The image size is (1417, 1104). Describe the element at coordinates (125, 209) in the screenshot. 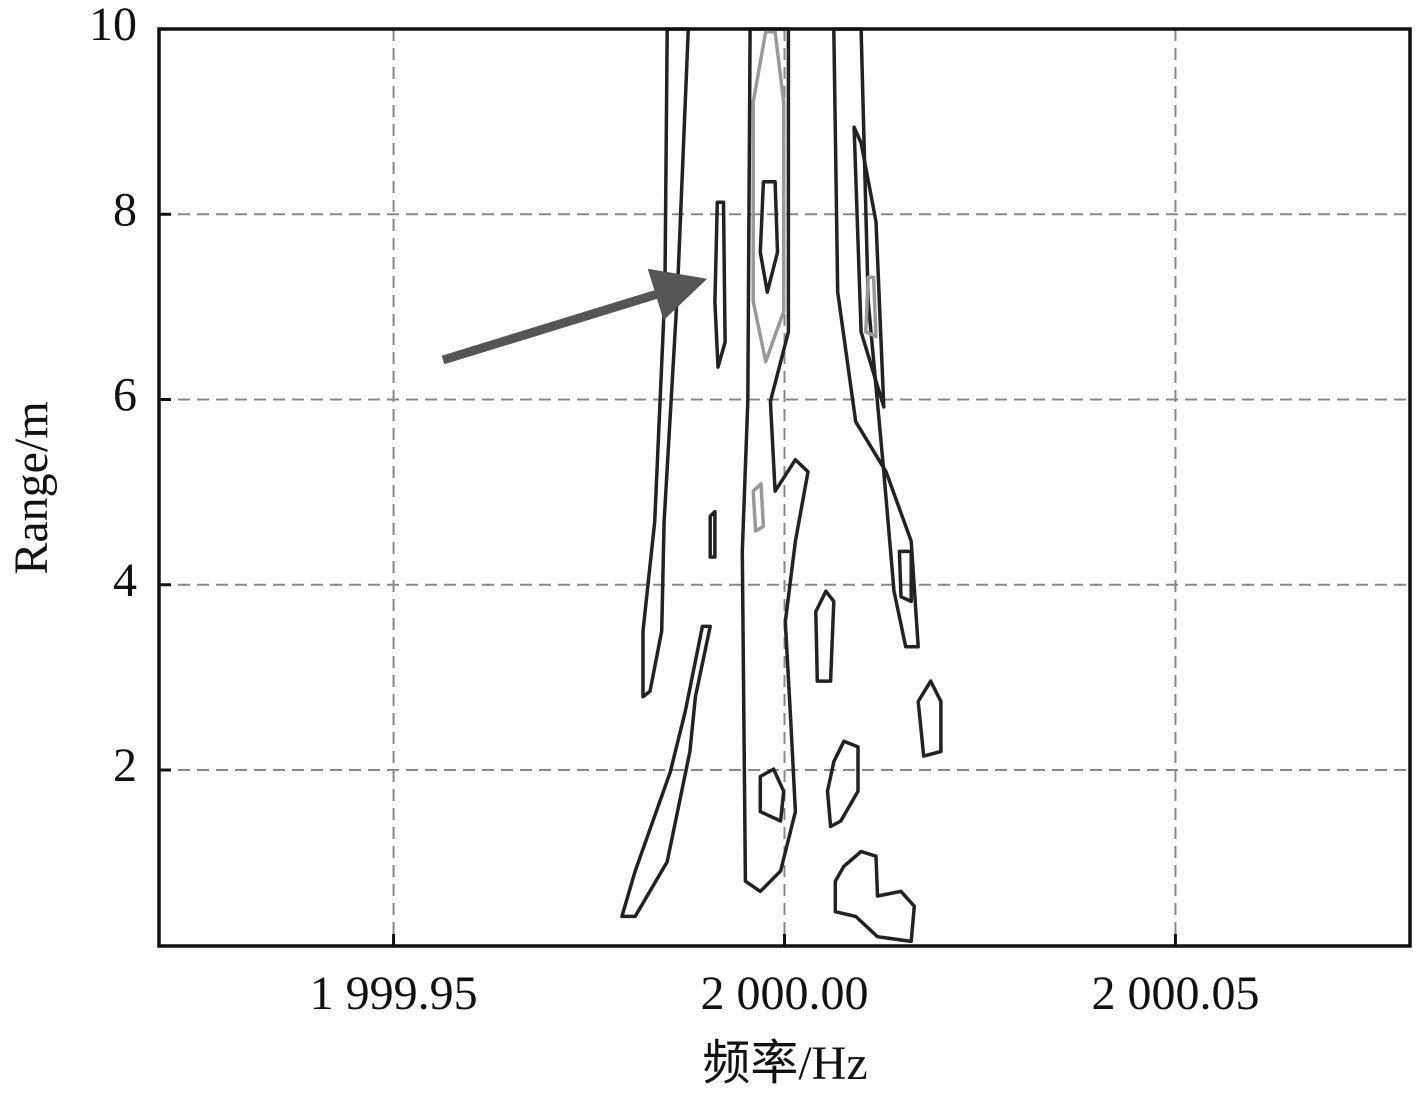

I see `y-tick-label: 8` at that location.